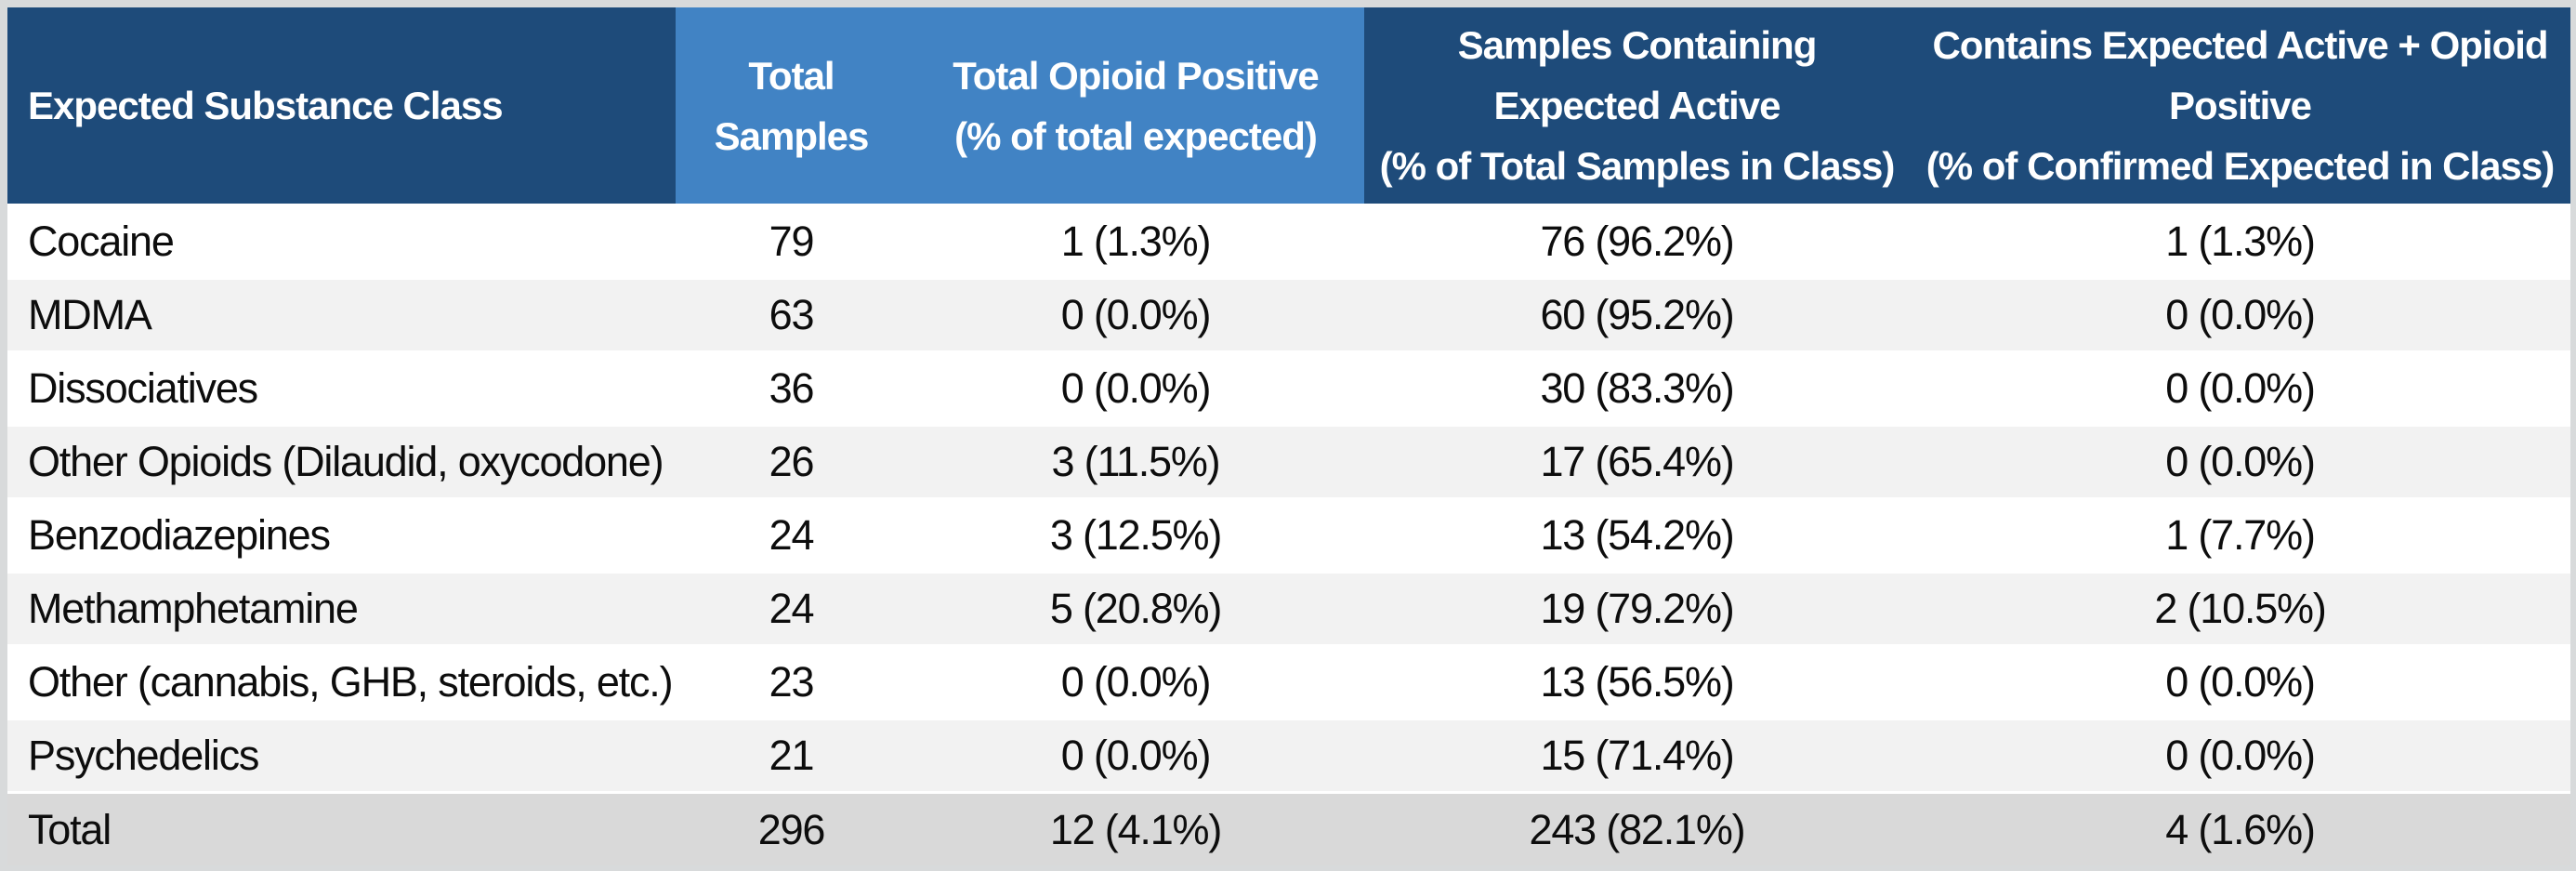 This screenshot has width=2576, height=871. I want to click on cell-total-samples: 26, so click(792, 462).